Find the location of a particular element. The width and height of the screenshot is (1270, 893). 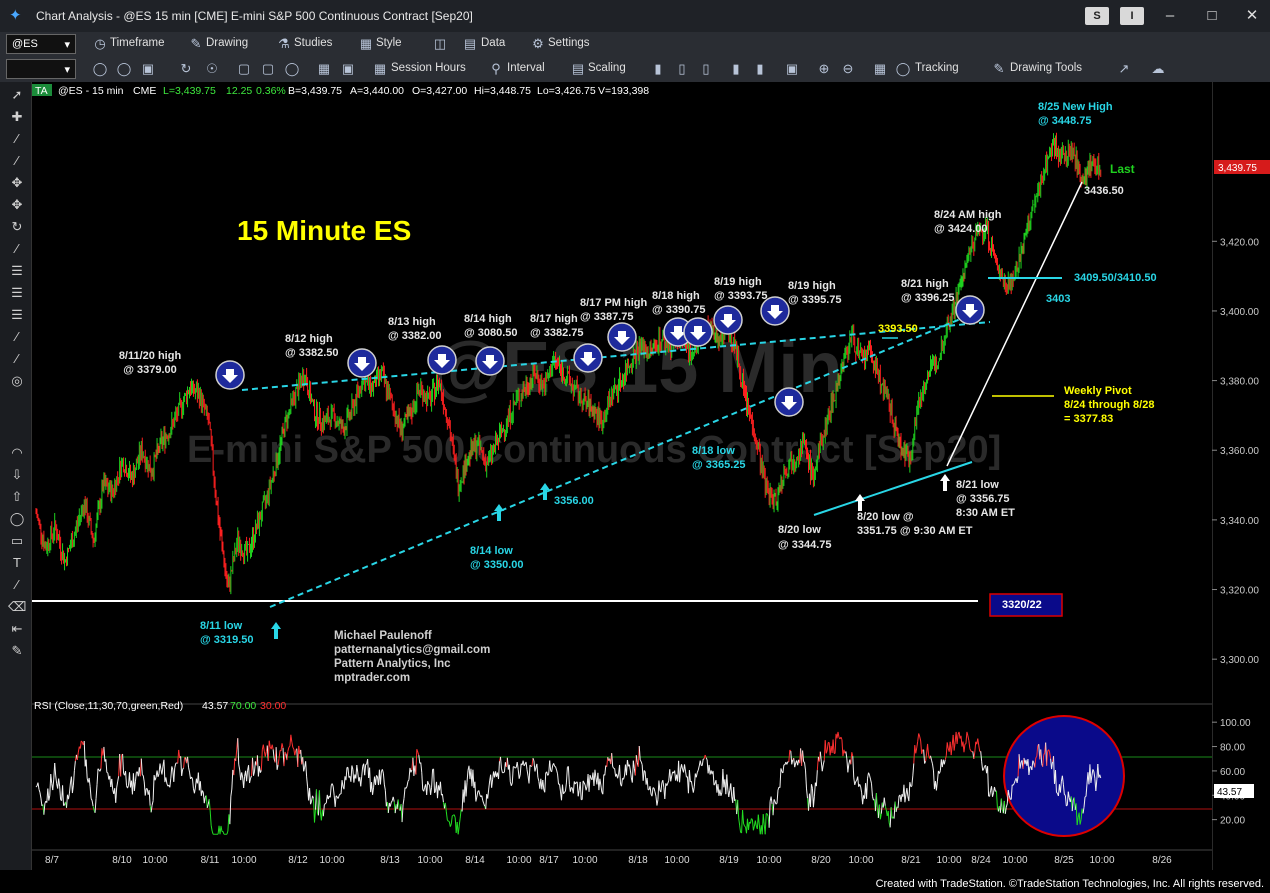

ellipse-icon: ◯ is located at coordinates (17, 518).